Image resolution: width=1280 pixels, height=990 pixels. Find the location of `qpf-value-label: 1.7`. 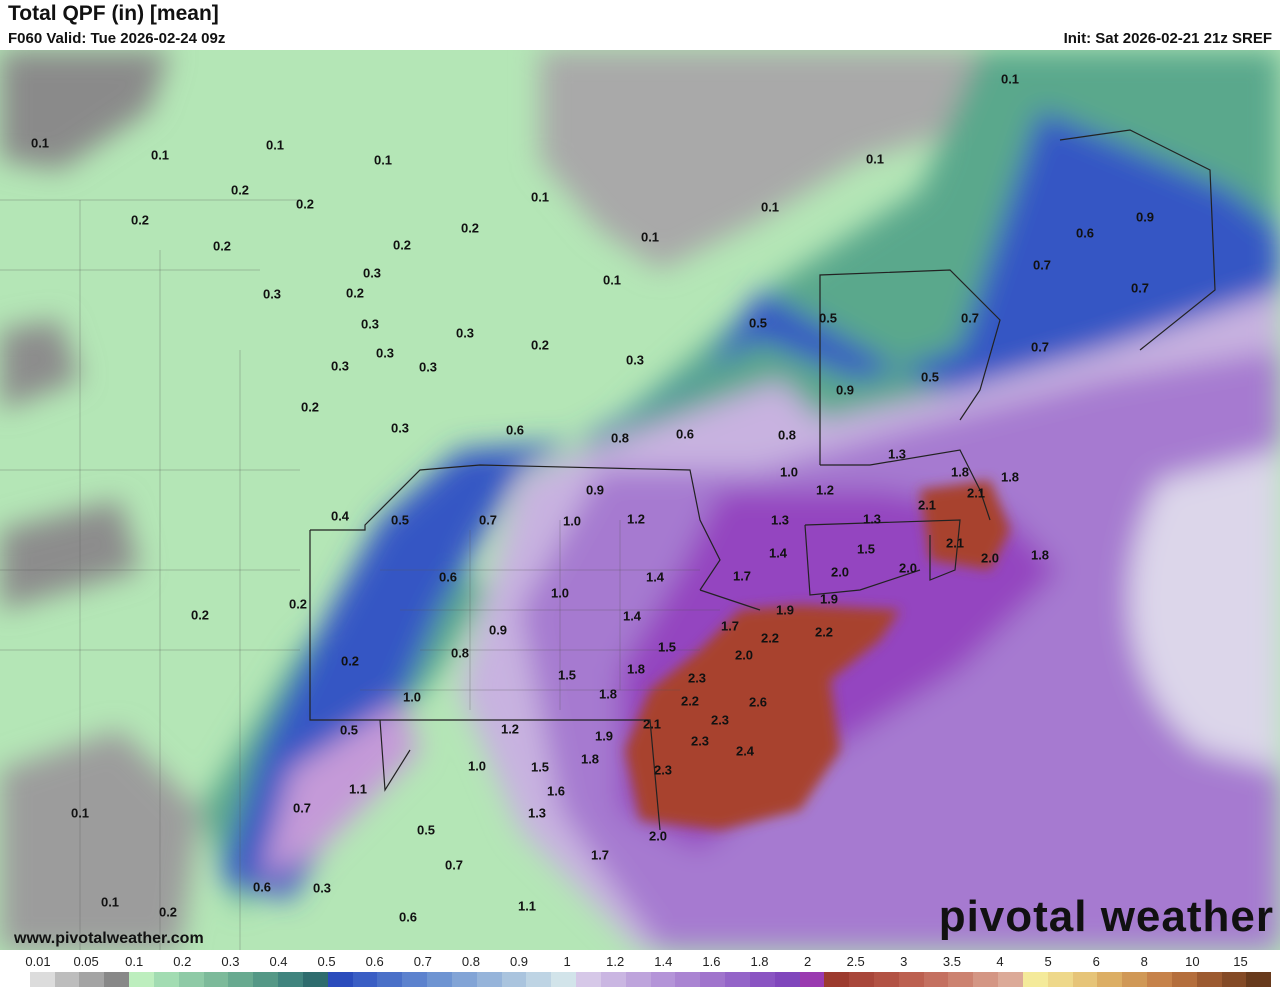

qpf-value-label: 1.7 is located at coordinates (742, 576).